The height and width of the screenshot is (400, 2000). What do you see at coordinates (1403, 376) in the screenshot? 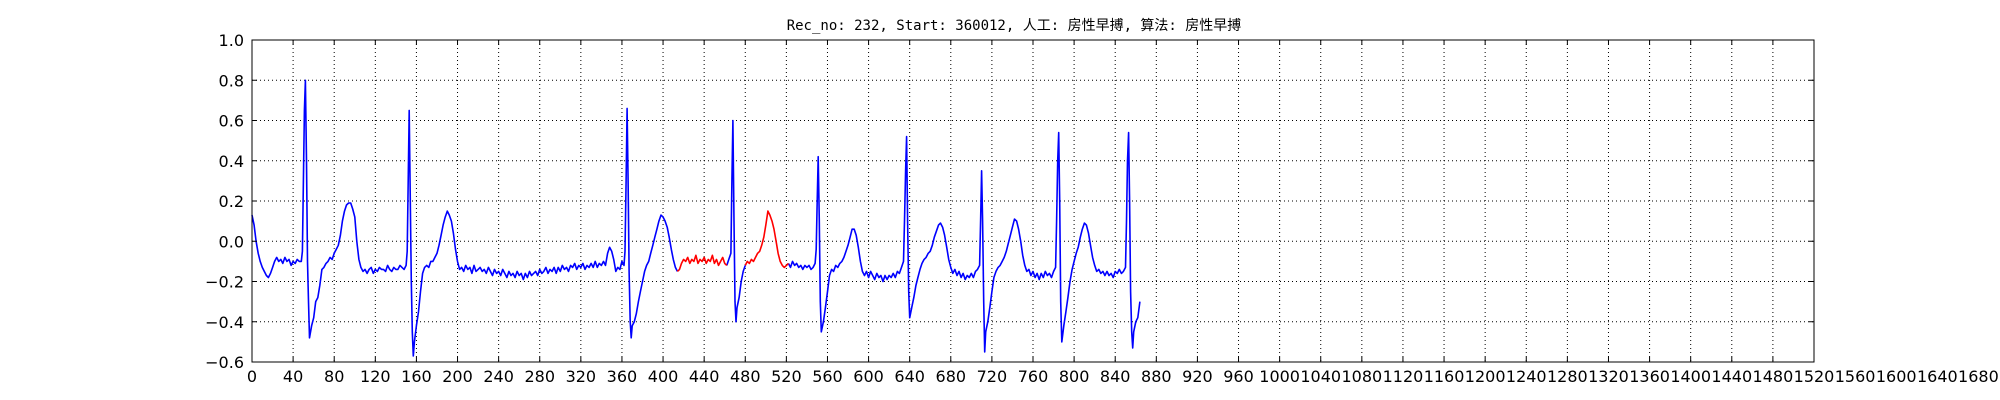
I see `x-tick-label: 1120` at bounding box center [1403, 376].